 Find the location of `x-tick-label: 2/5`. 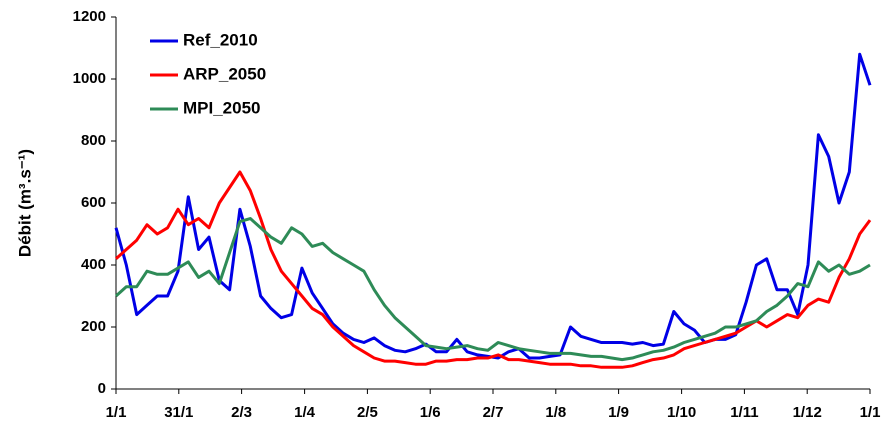

x-tick-label: 2/5 is located at coordinates (367, 412).